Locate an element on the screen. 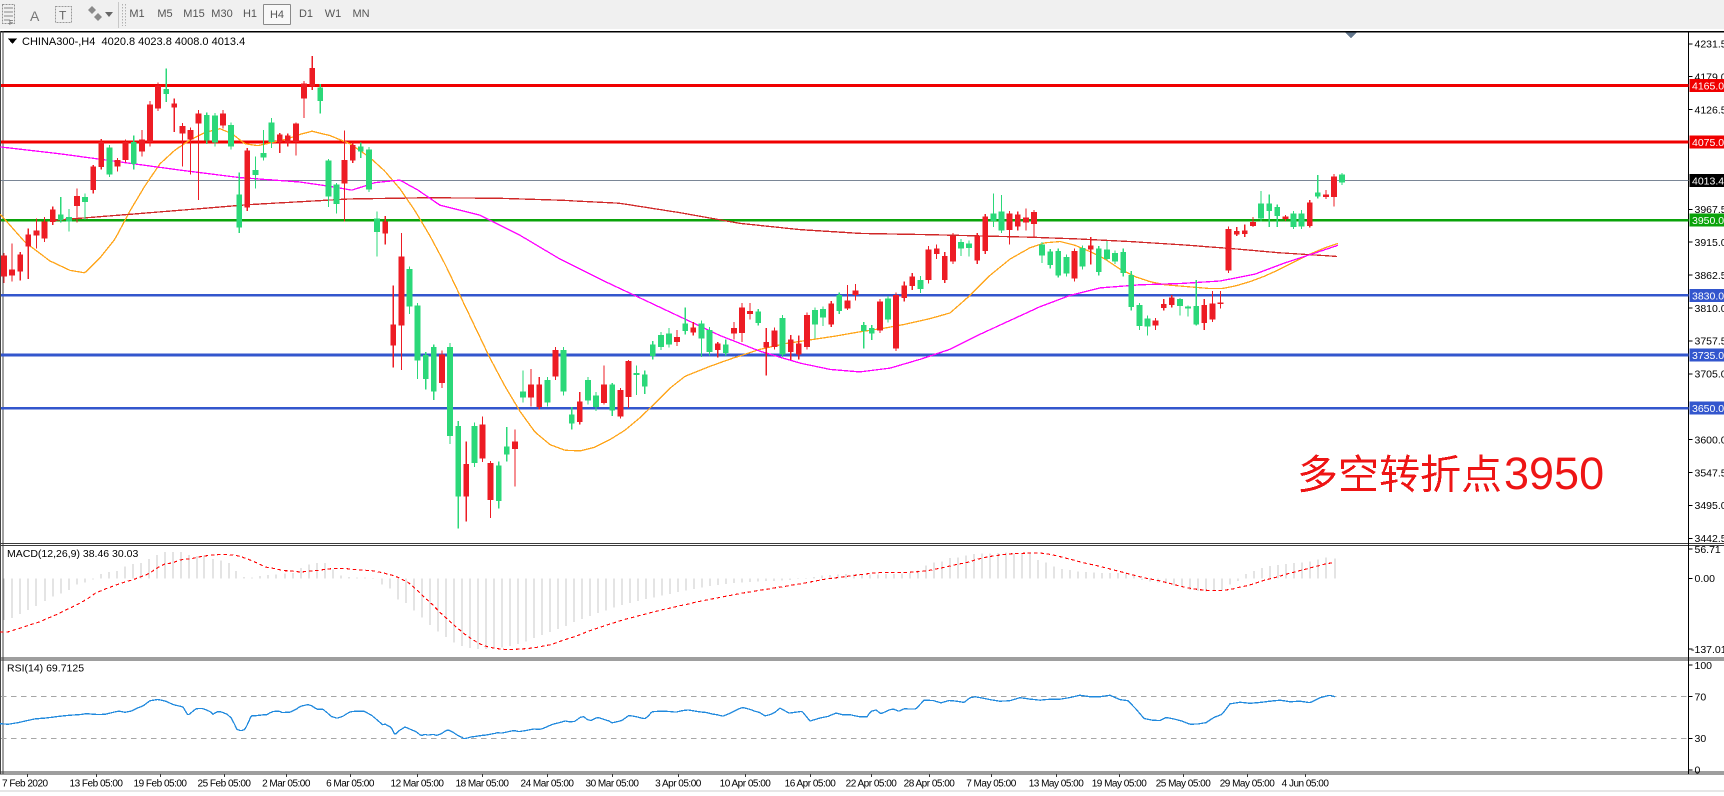 The width and height of the screenshot is (1724, 796). svg-text: 3862.5 is located at coordinates (1709, 276).